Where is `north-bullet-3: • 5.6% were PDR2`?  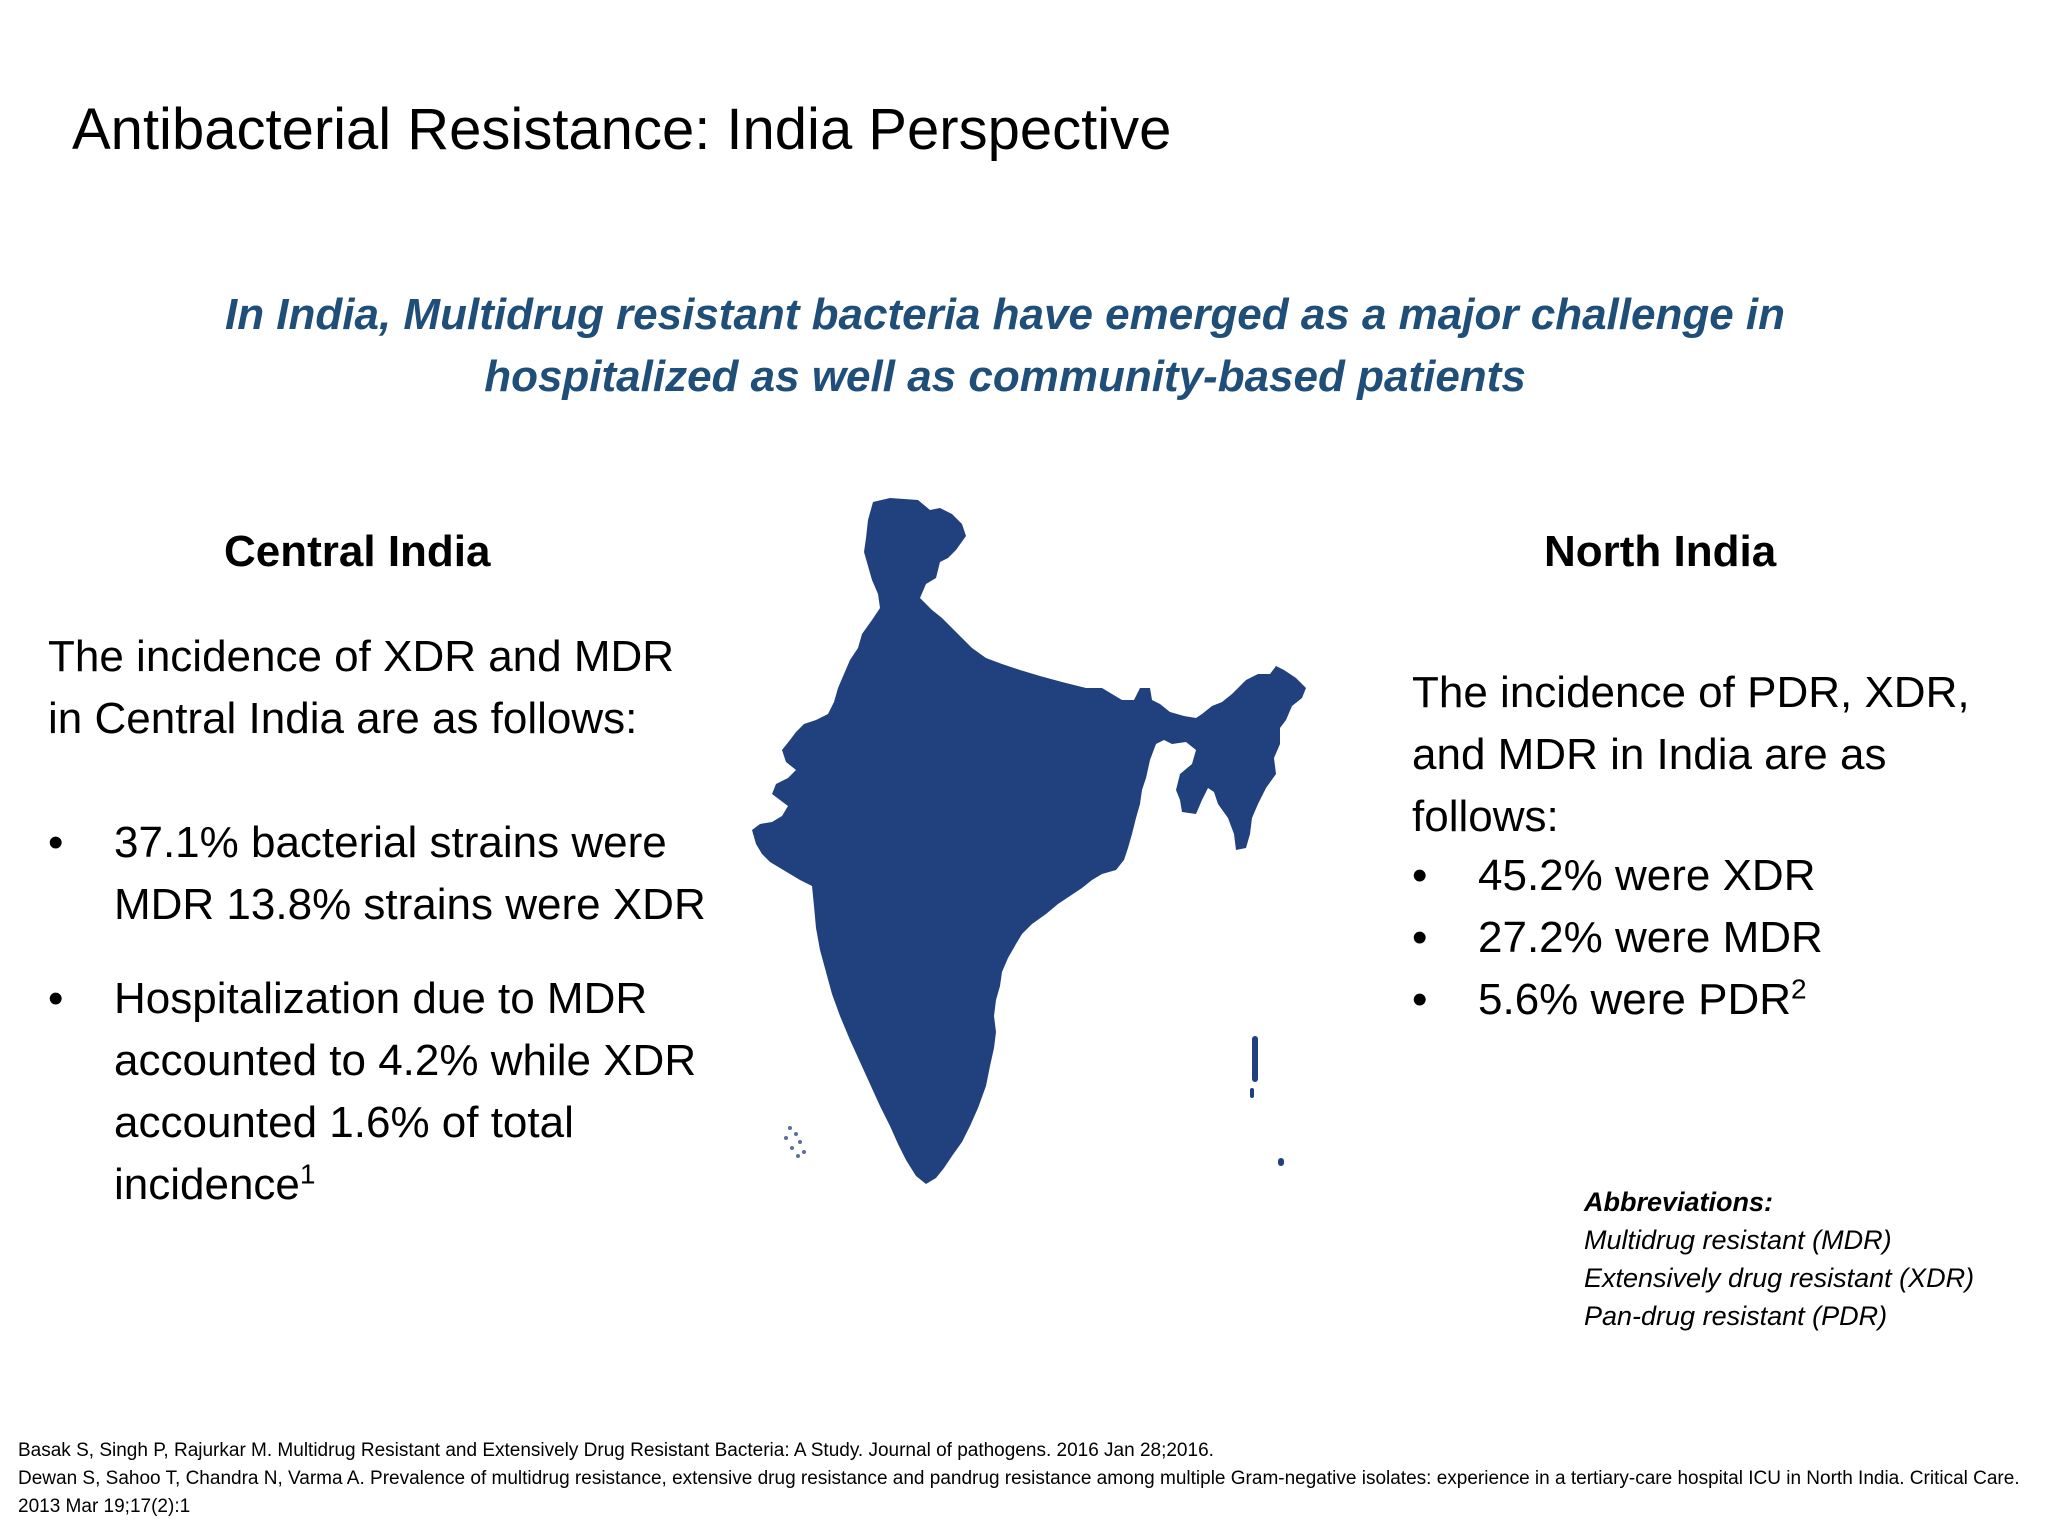 north-bullet-3: • 5.6% were PDR2 is located at coordinates (1617, 1000).